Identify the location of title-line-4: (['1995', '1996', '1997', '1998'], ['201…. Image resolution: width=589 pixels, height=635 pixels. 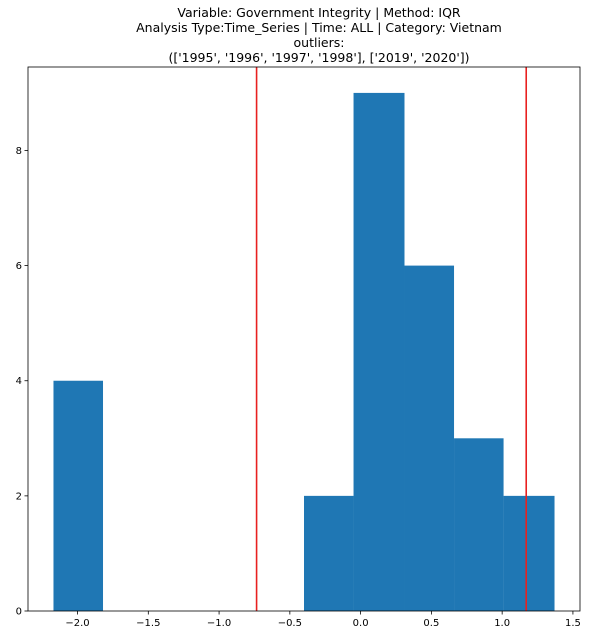
(318, 57).